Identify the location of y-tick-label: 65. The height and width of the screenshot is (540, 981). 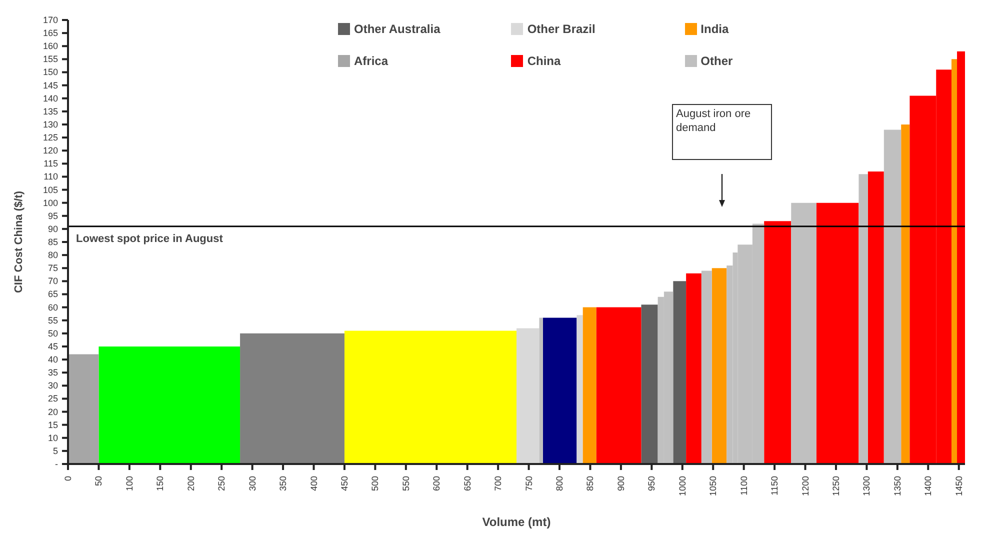
(53, 294).